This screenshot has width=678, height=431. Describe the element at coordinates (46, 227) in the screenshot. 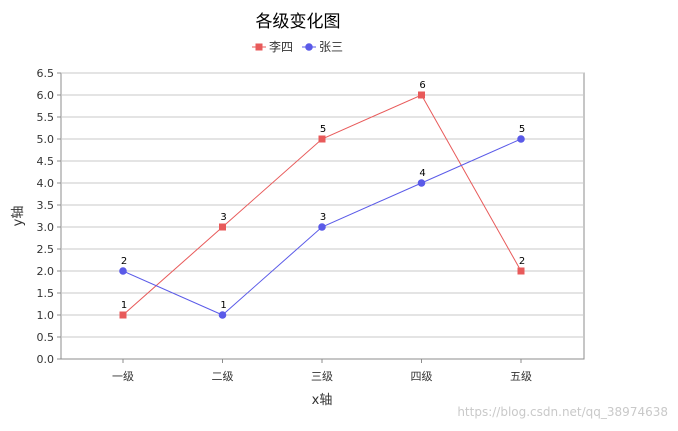

I see `y-tick-label: 3.0` at that location.